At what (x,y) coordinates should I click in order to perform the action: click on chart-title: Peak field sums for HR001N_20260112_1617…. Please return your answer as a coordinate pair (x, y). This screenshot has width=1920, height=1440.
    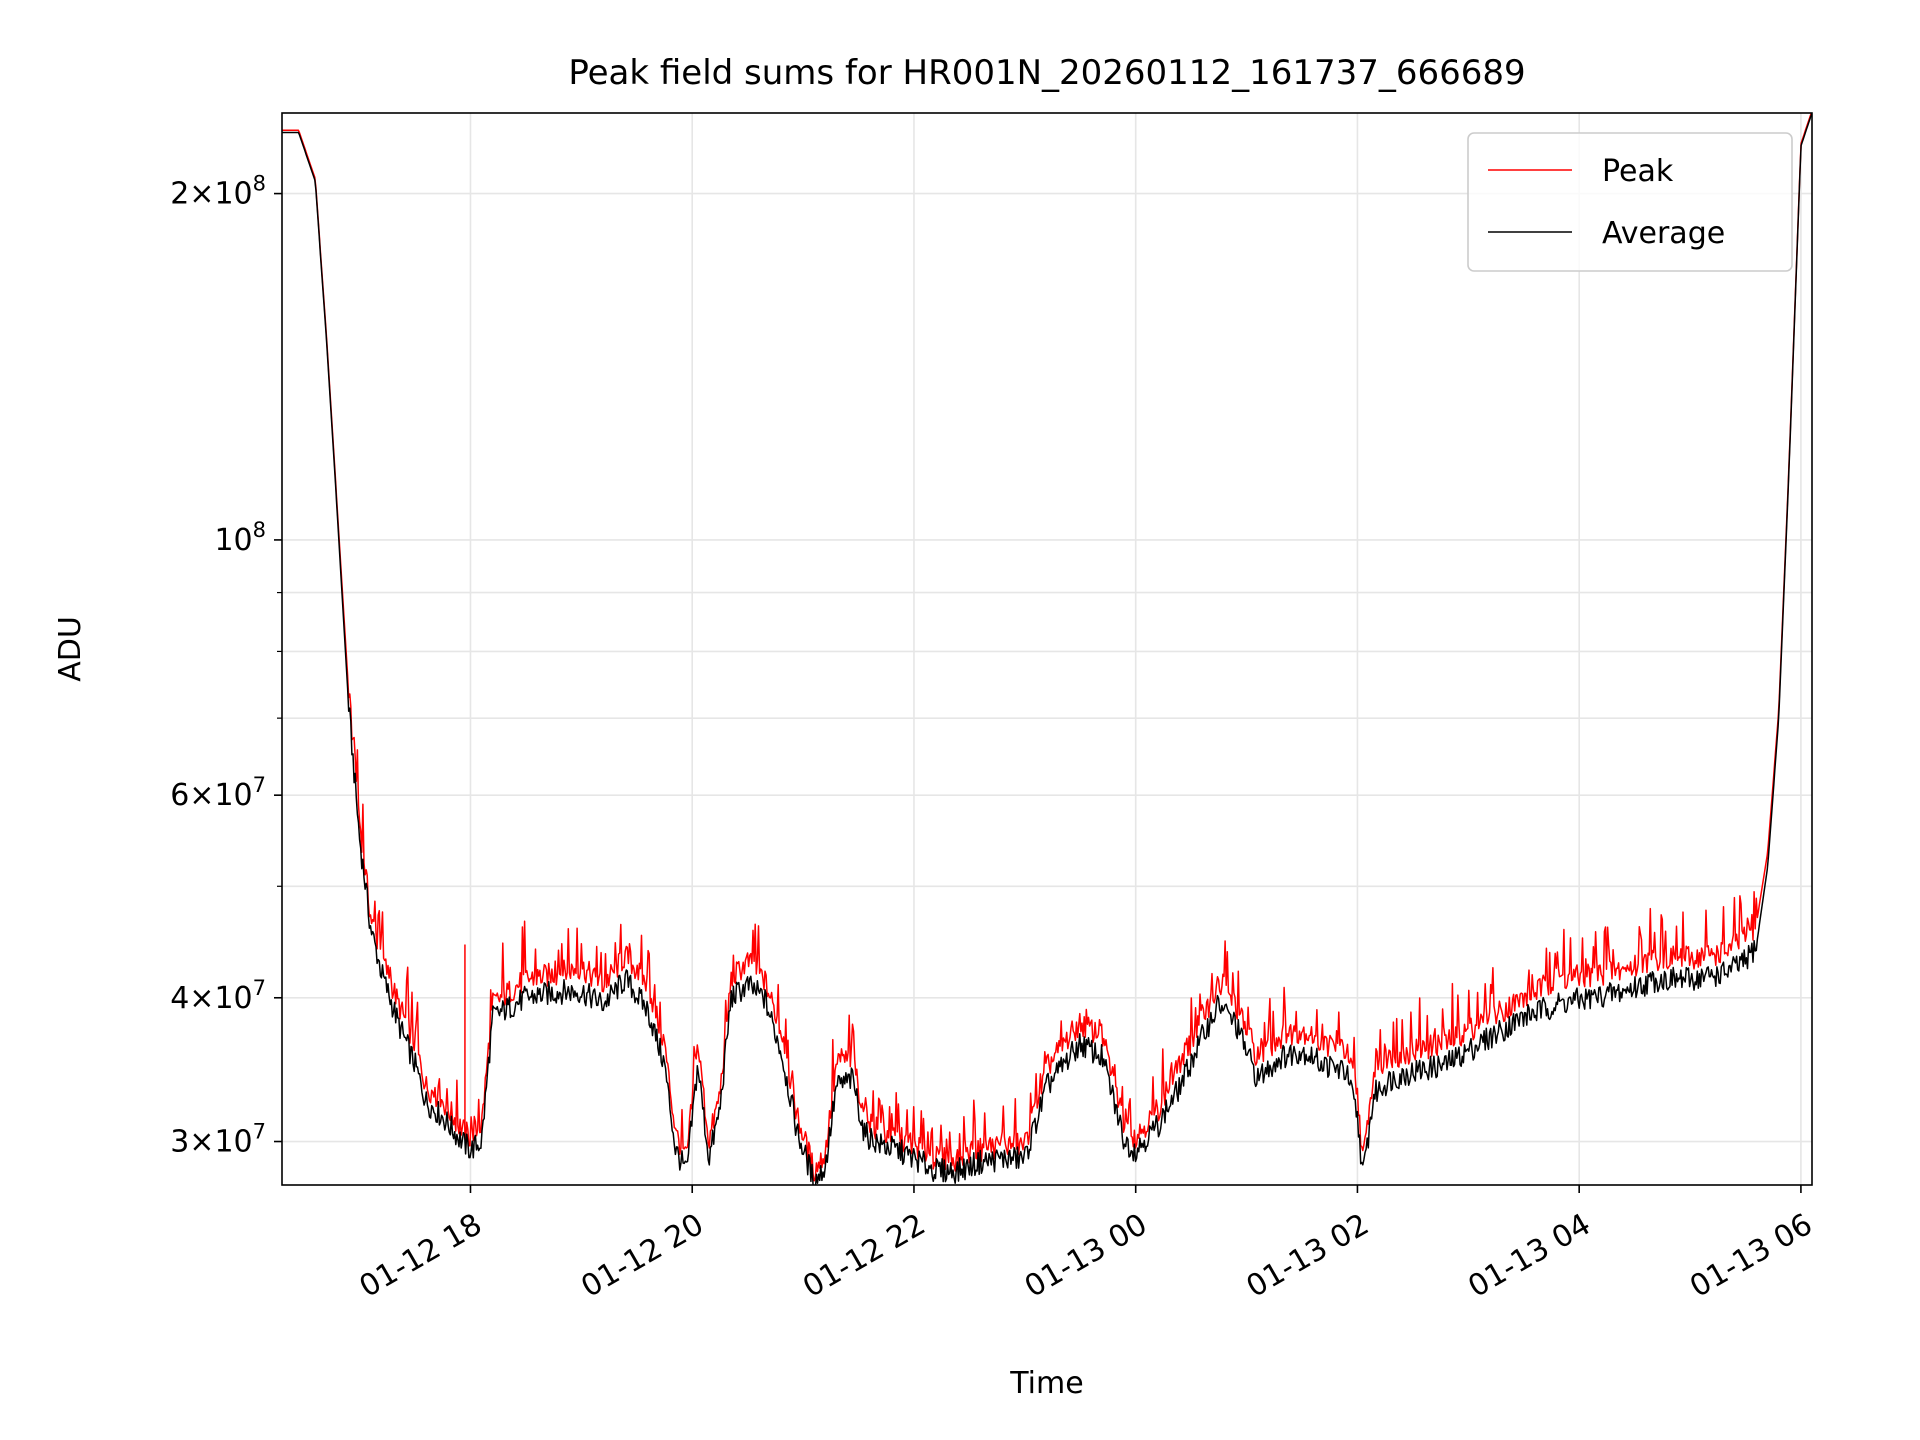
    Looking at the image, I should click on (1046, 73).